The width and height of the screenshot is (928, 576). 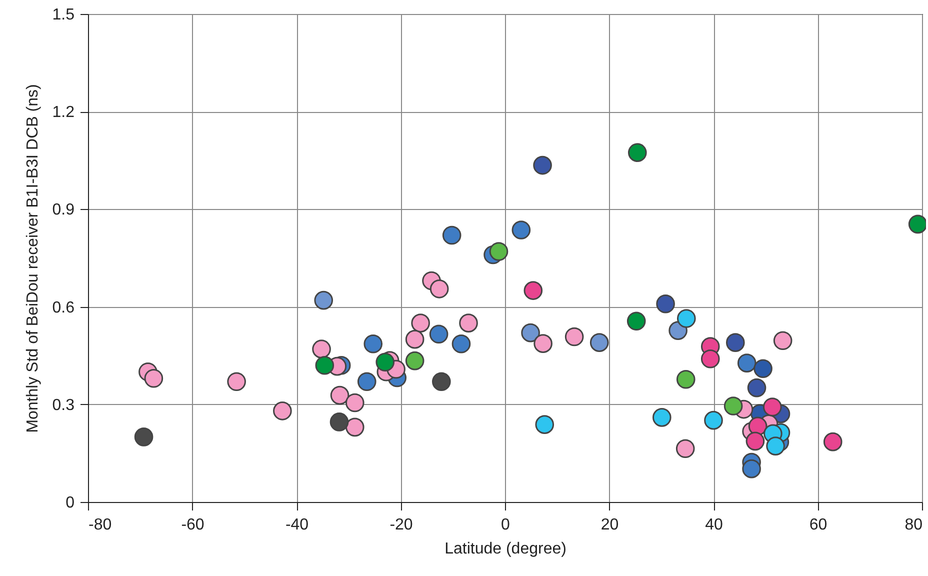 What do you see at coordinates (192, 525) in the screenshot?
I see `x-tick-label: -60` at bounding box center [192, 525].